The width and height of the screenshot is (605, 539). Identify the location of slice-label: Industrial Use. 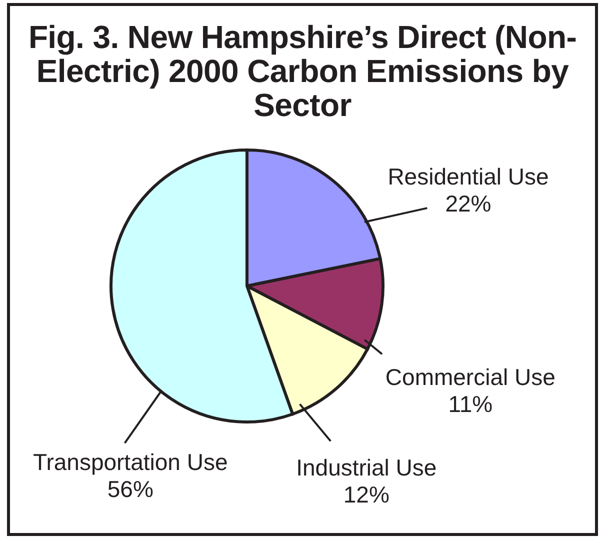
(366, 467).